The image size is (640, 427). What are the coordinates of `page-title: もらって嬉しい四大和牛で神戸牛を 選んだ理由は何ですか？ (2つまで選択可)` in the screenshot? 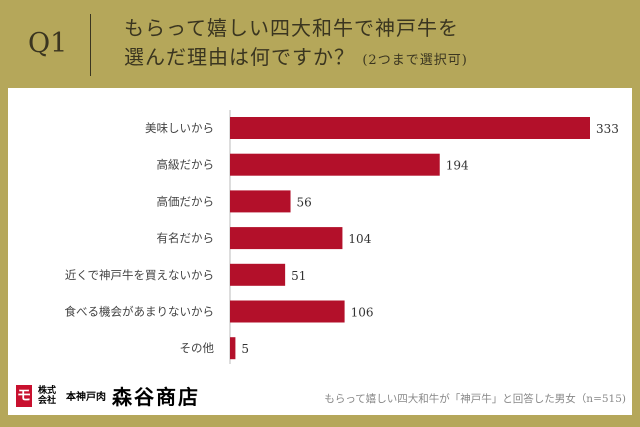 It's located at (296, 44).